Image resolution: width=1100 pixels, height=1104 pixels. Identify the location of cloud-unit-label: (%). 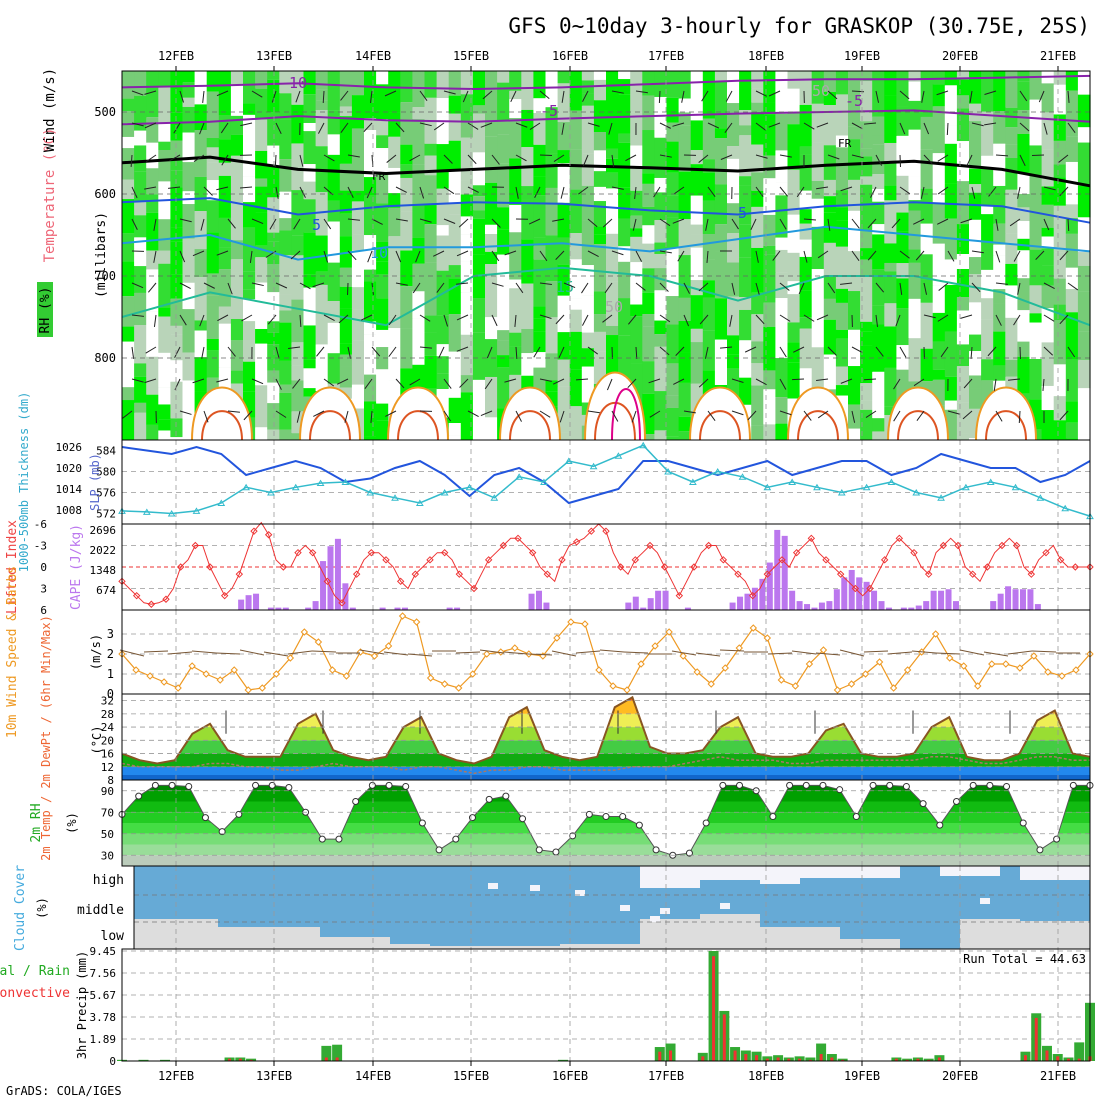
(42, 908).